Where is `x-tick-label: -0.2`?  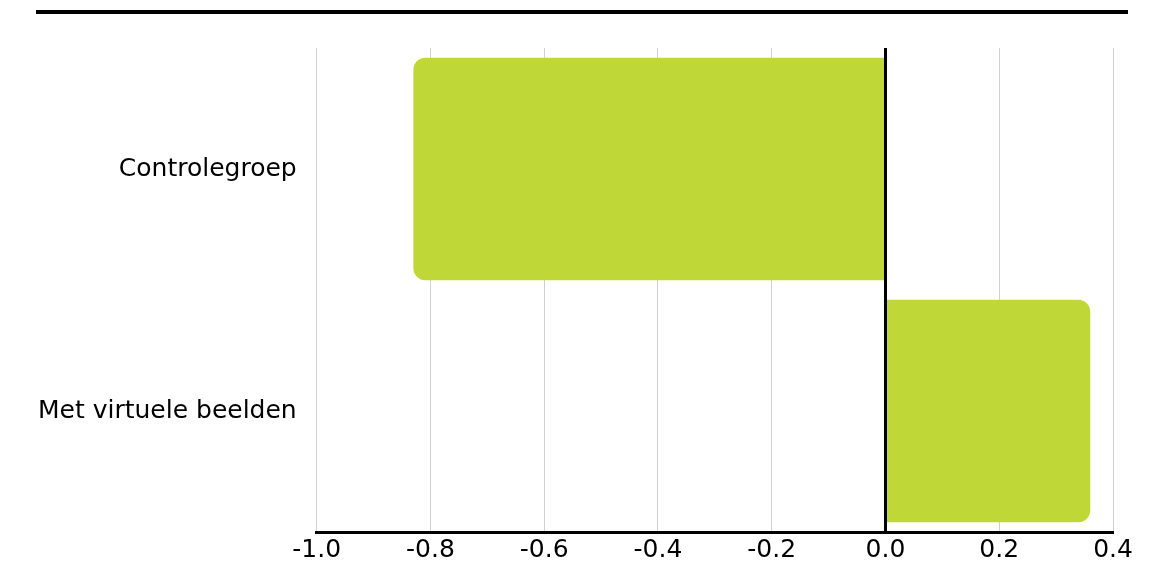
x-tick-label: -0.2 is located at coordinates (772, 548).